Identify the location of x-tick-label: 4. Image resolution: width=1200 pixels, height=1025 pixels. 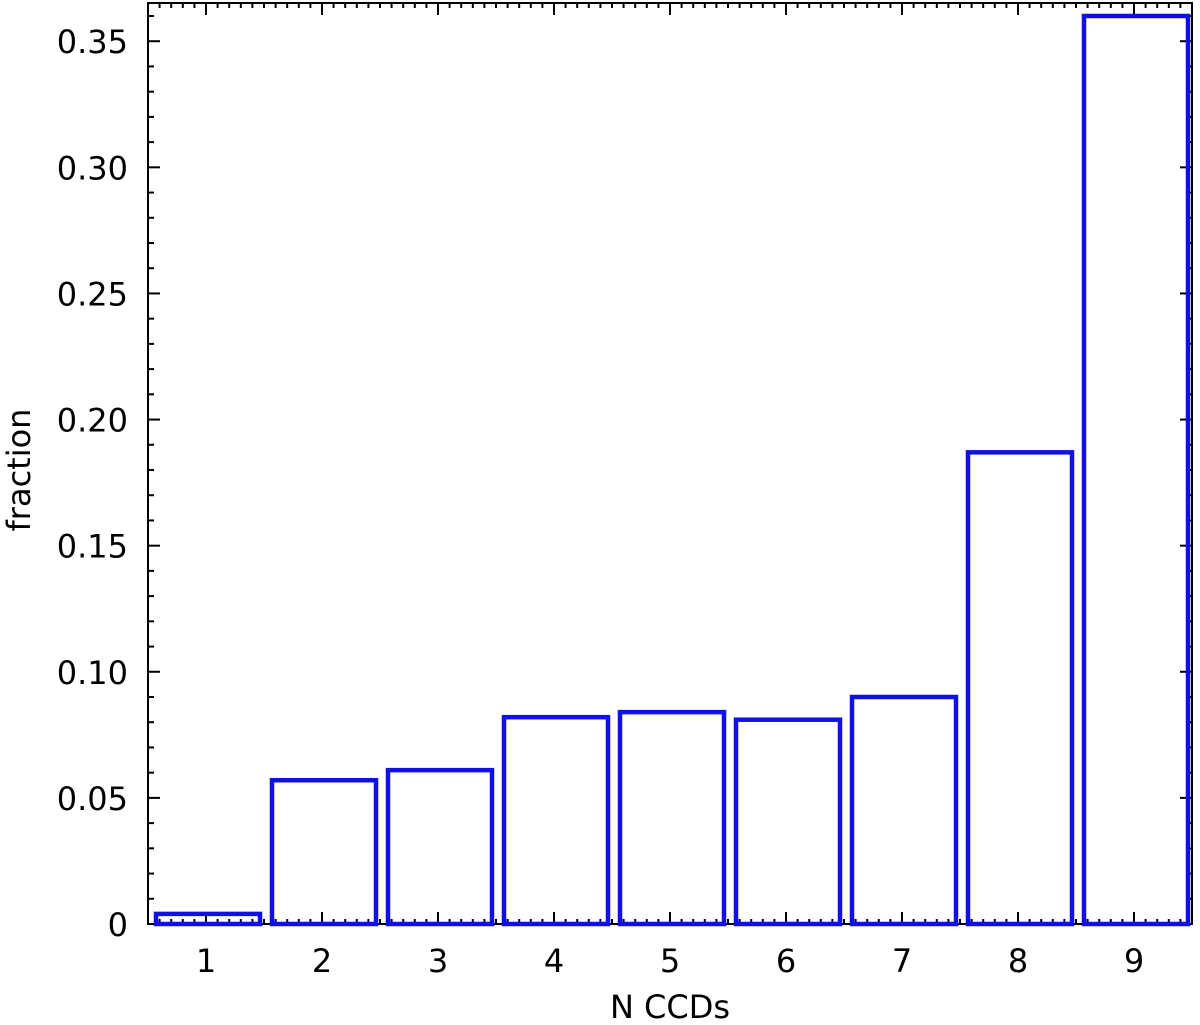
(554, 961).